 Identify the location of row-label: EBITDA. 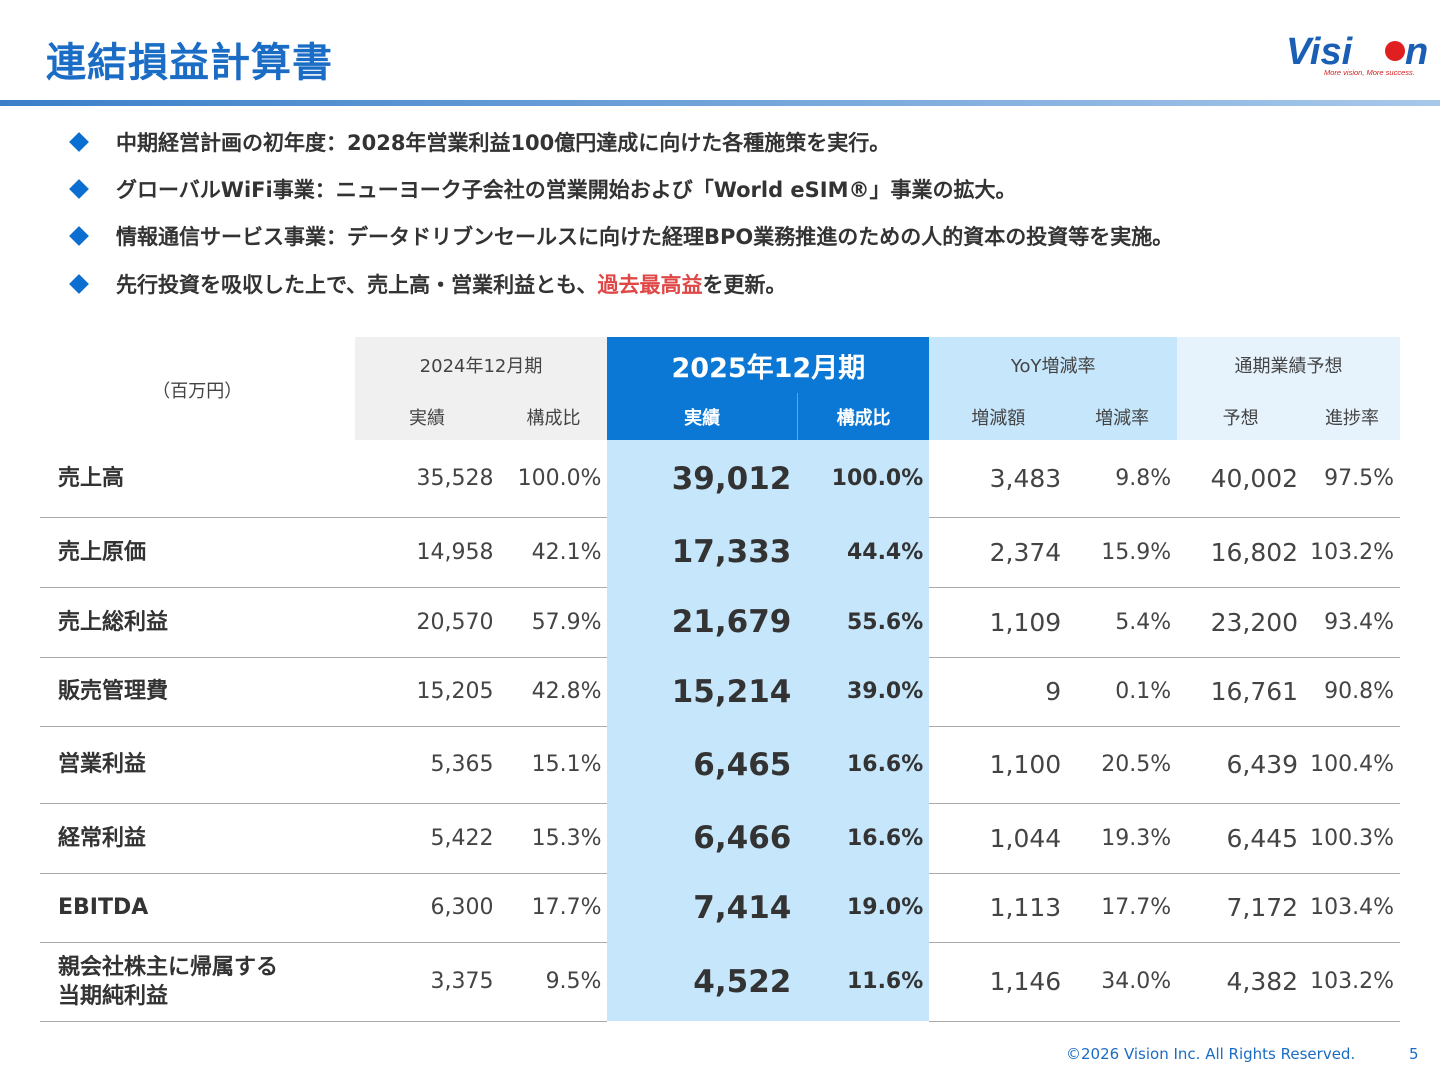
(197, 908).